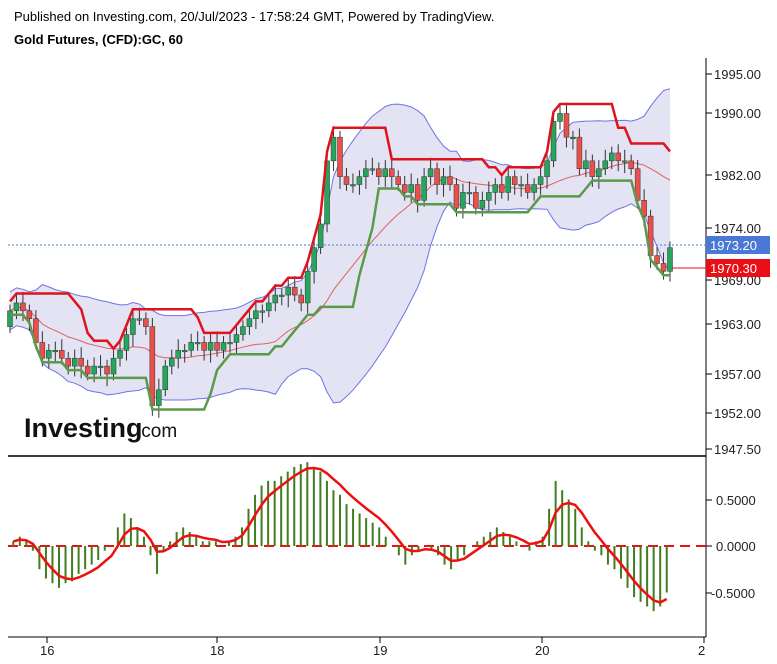 This screenshot has width=777, height=664. Describe the element at coordinates (542, 650) in the screenshot. I see `time-tick-label: 20` at that location.